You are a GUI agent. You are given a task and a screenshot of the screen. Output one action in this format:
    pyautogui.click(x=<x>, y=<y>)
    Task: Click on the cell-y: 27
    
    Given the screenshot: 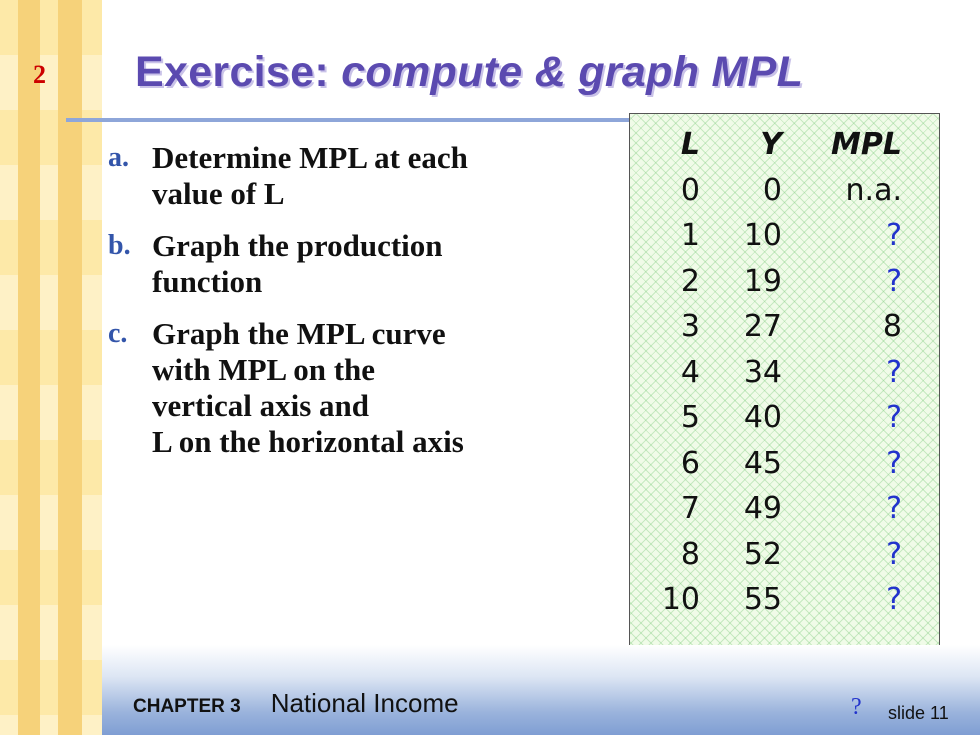 What is the action you would take?
    pyautogui.click(x=762, y=326)
    